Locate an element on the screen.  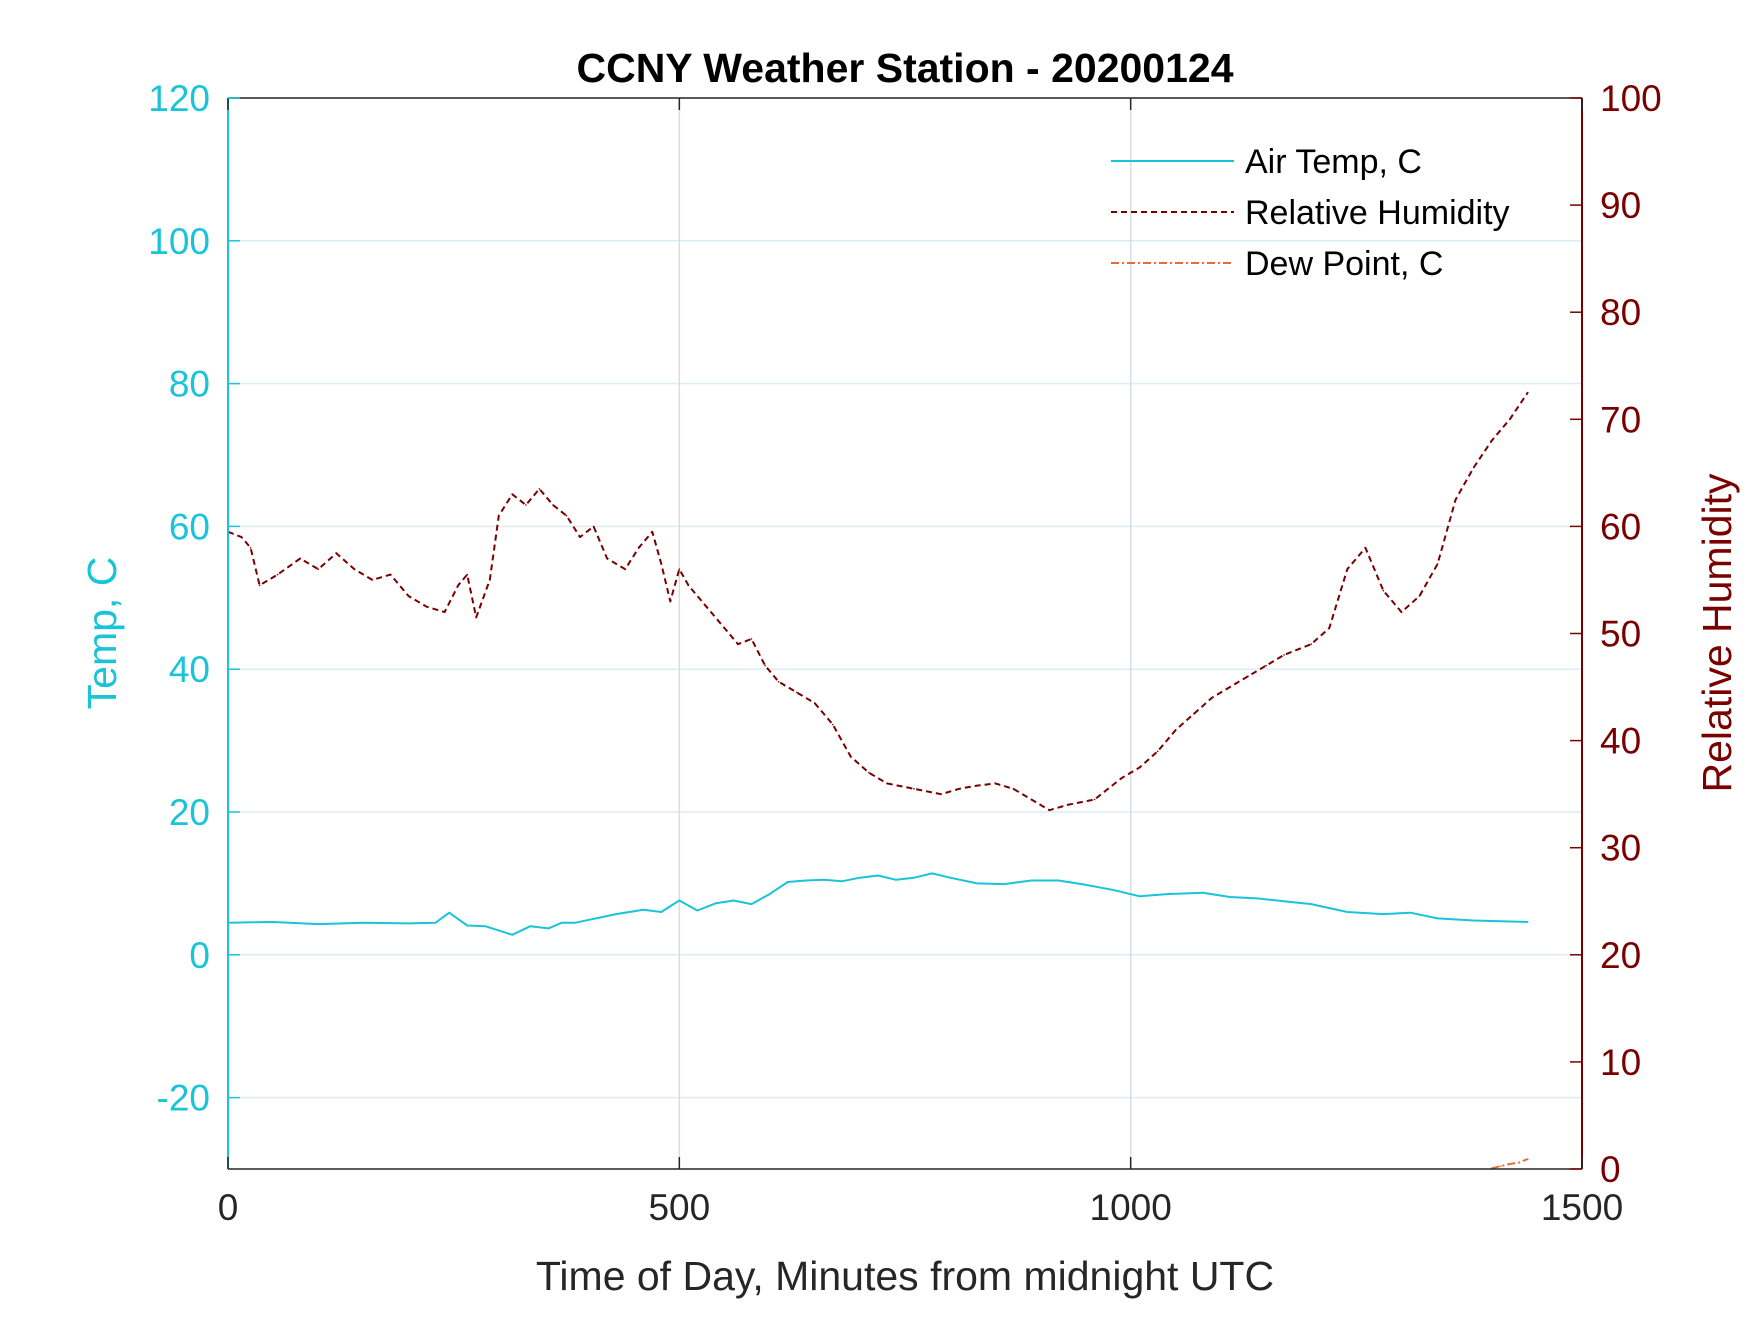
x-axis-label: Time of Day, Minutes from midnight UTC is located at coordinates (905, 1276).